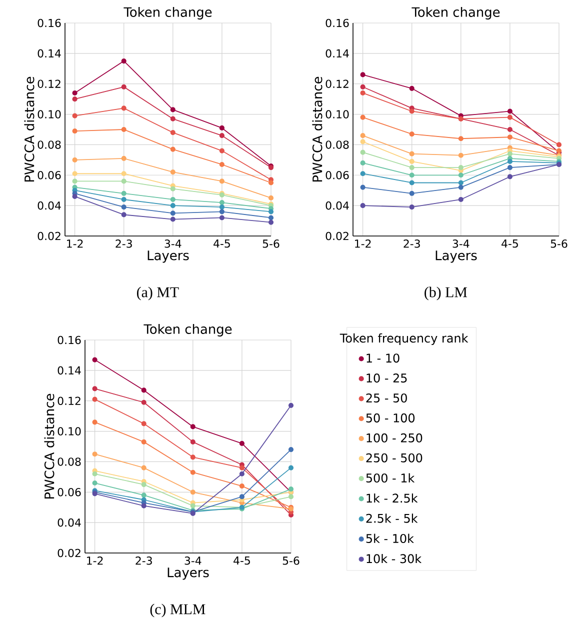  I want to click on legend-label: 500 - 1k, so click(390, 478).